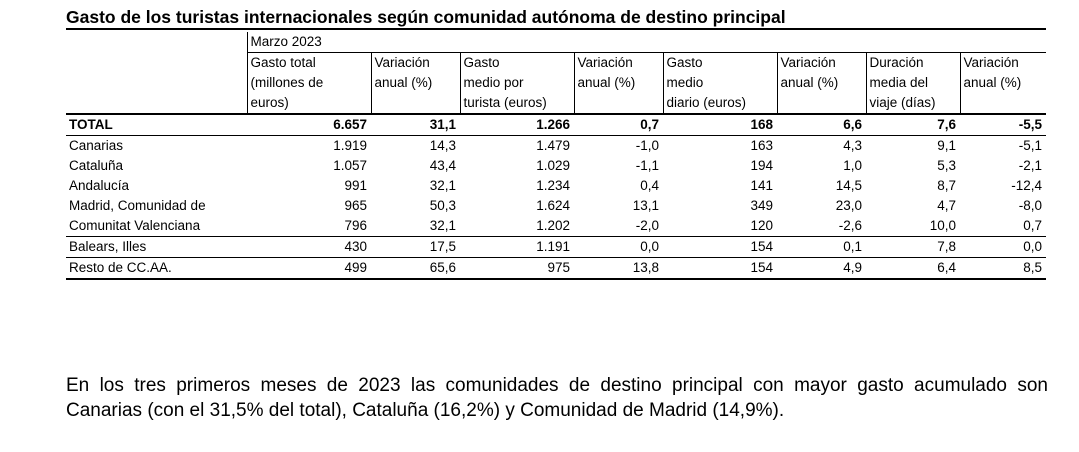 This screenshot has height=452, width=1079. What do you see at coordinates (1003, 83) in the screenshot?
I see `header-variacion-4: anual (%)` at bounding box center [1003, 83].